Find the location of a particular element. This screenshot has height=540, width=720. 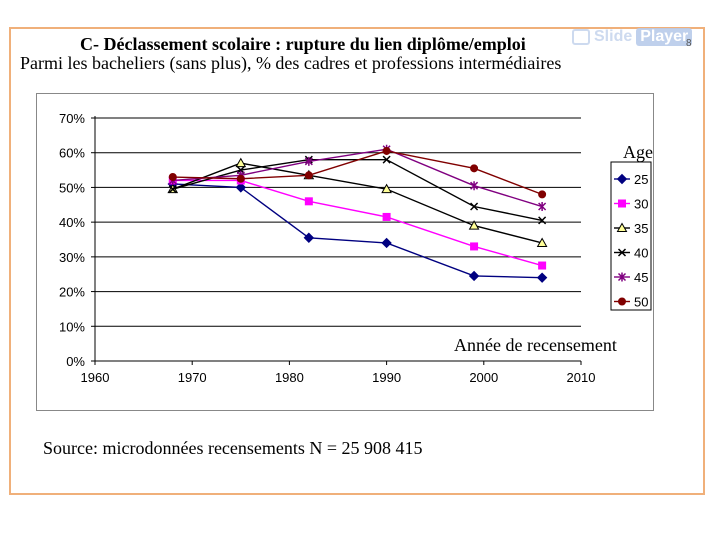

page-number: 8 is located at coordinates (689, 43).